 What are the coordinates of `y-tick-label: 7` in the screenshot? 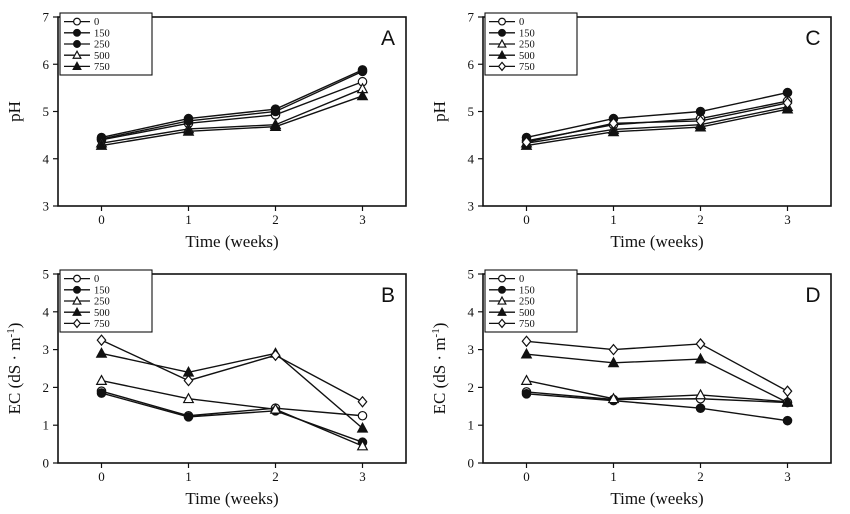 It's located at (471, 17).